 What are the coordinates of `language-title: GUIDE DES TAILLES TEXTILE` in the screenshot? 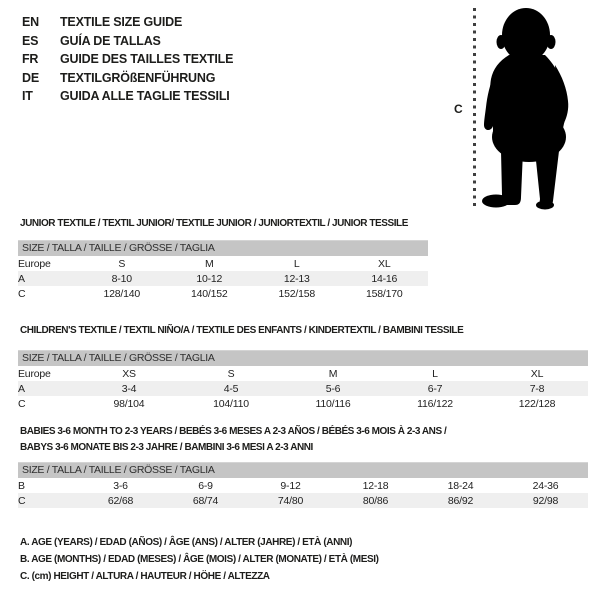 It's located at (147, 59).